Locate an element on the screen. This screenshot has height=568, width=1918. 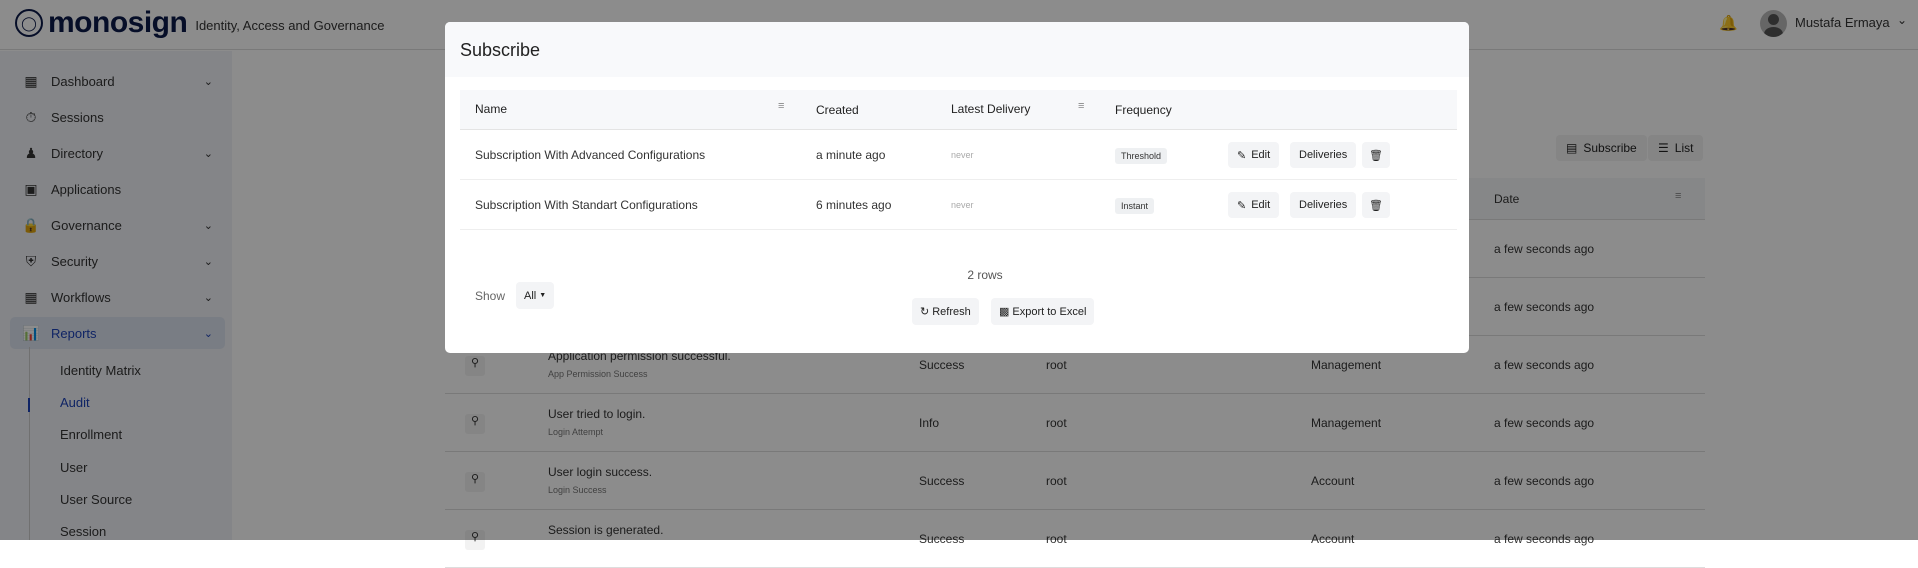
sidebar-item-label: Governance is located at coordinates (86, 225).